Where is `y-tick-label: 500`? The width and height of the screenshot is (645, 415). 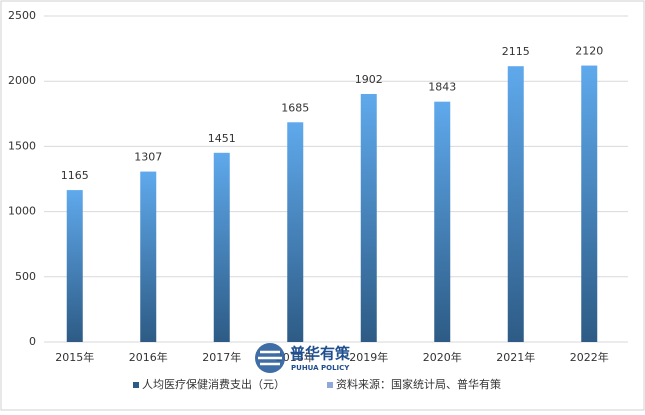 y-tick-label: 500 is located at coordinates (25, 276).